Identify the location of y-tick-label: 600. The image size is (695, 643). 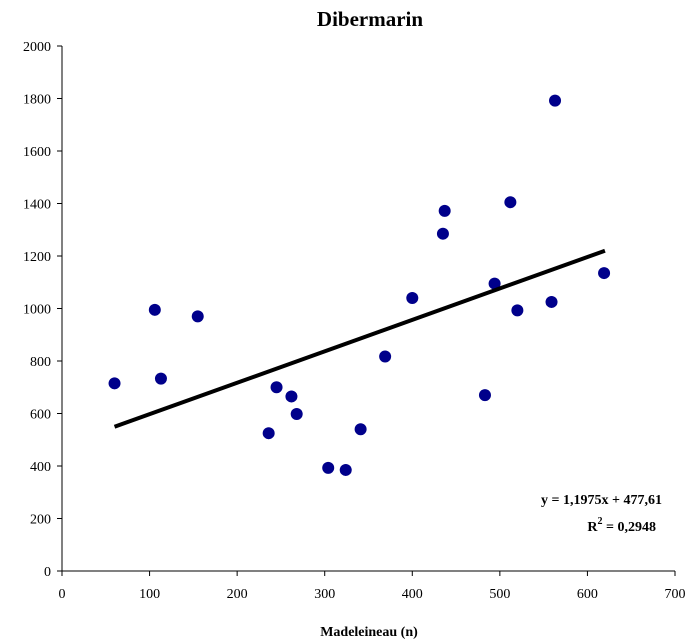
(40, 415).